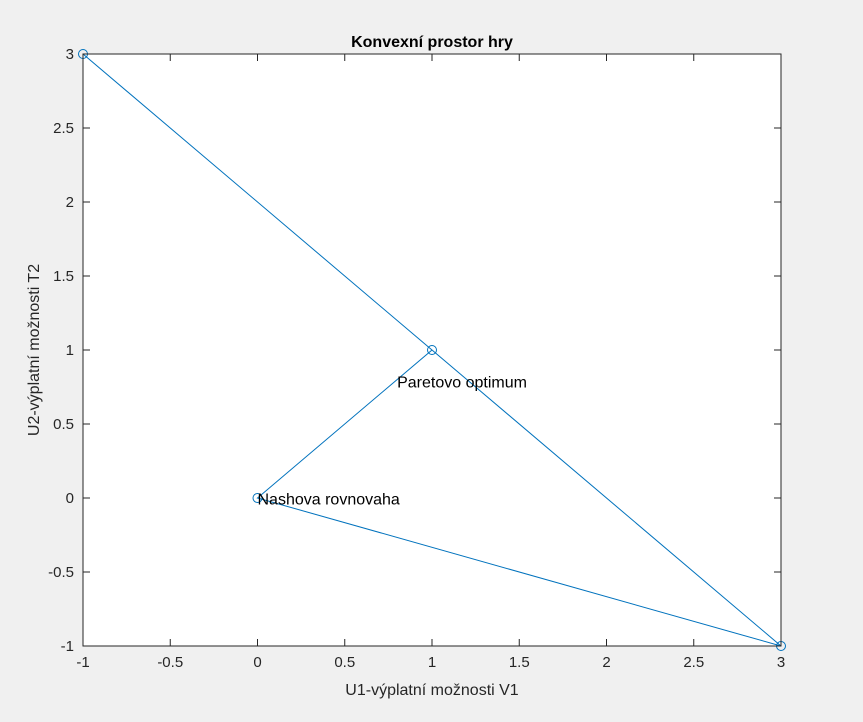 The width and height of the screenshot is (863, 722). What do you see at coordinates (781, 662) in the screenshot?
I see `x-tick-label: 3` at bounding box center [781, 662].